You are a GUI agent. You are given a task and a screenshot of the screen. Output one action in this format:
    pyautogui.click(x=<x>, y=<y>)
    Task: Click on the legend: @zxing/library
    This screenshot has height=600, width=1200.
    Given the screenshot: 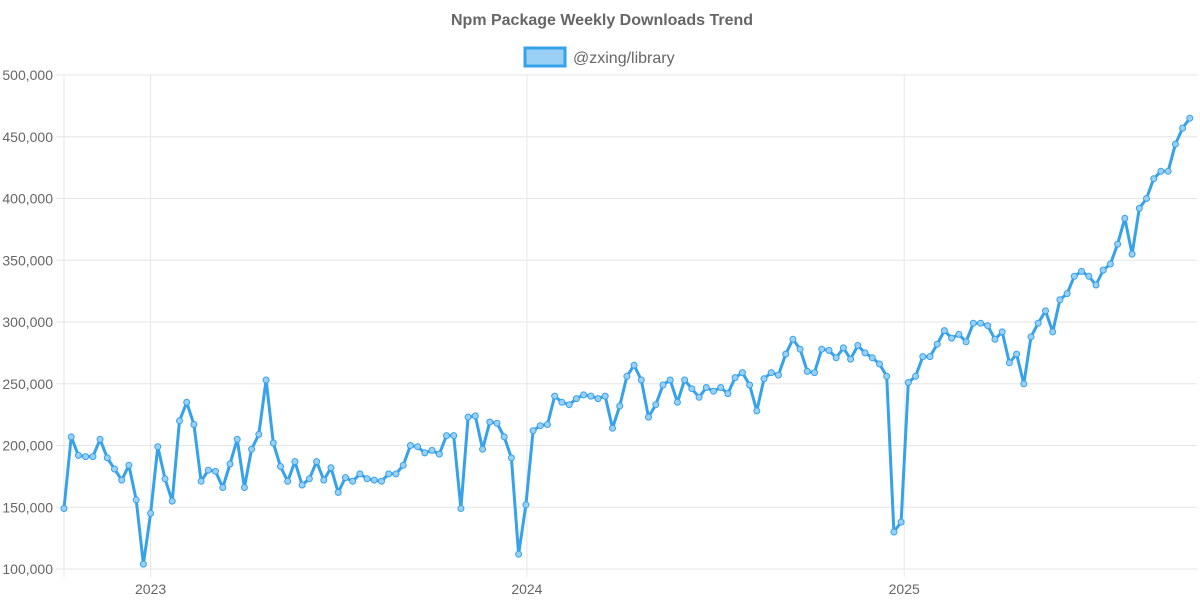 What is the action you would take?
    pyautogui.click(x=599, y=57)
    